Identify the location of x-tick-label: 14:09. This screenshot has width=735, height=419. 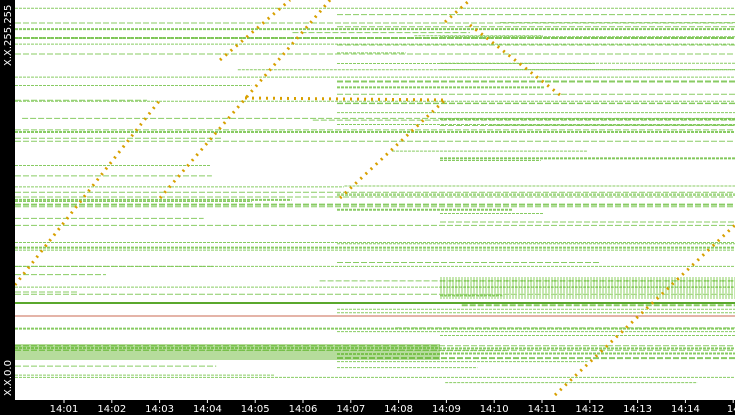
(446, 409).